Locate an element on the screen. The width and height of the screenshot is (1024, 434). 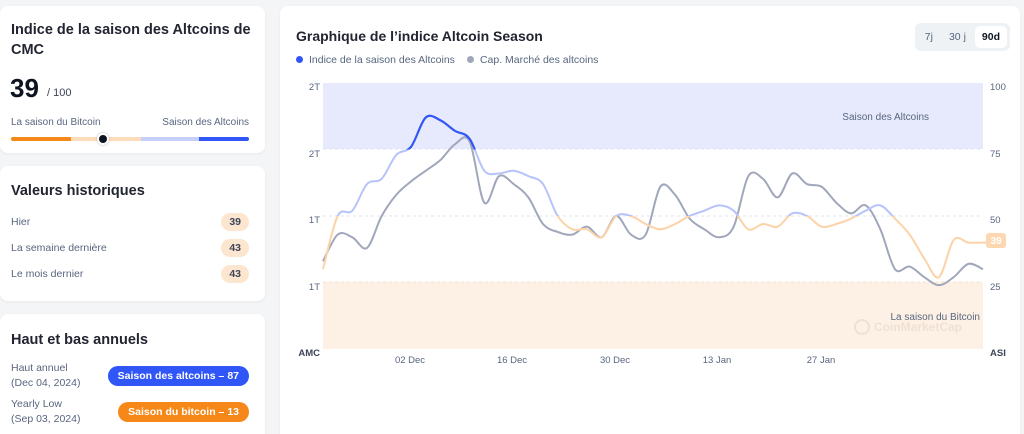
index-gauge is located at coordinates (130, 139).